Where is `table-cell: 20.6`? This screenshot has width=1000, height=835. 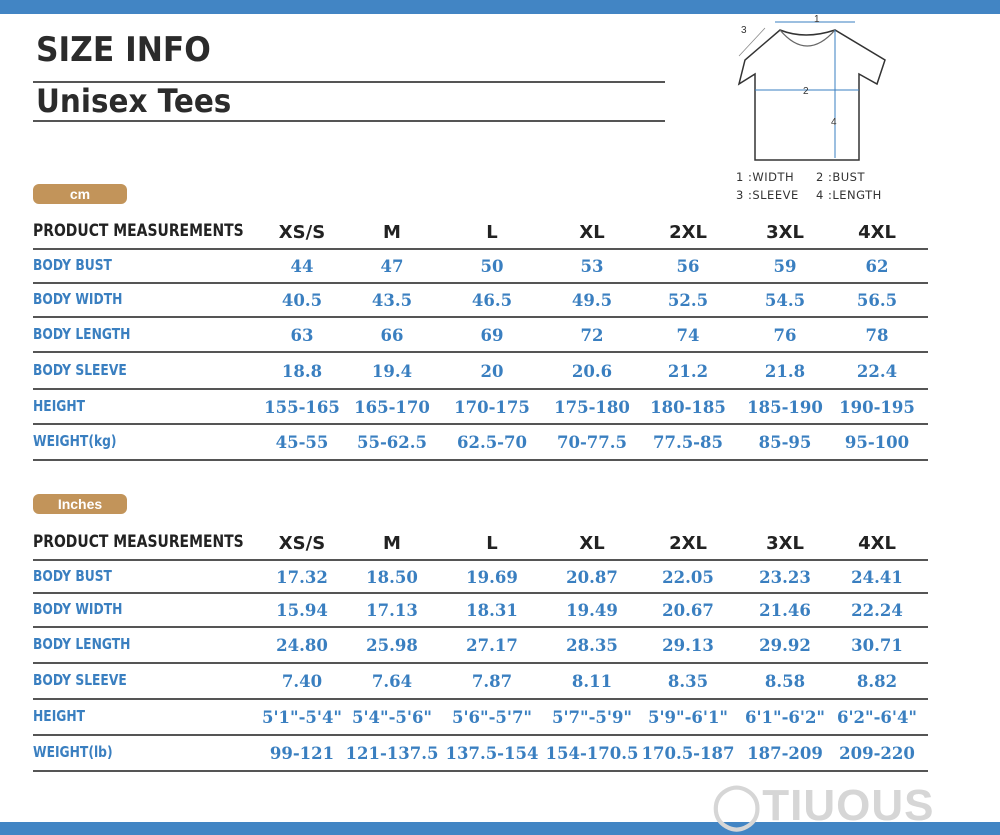
table-cell: 20.6 is located at coordinates (592, 371).